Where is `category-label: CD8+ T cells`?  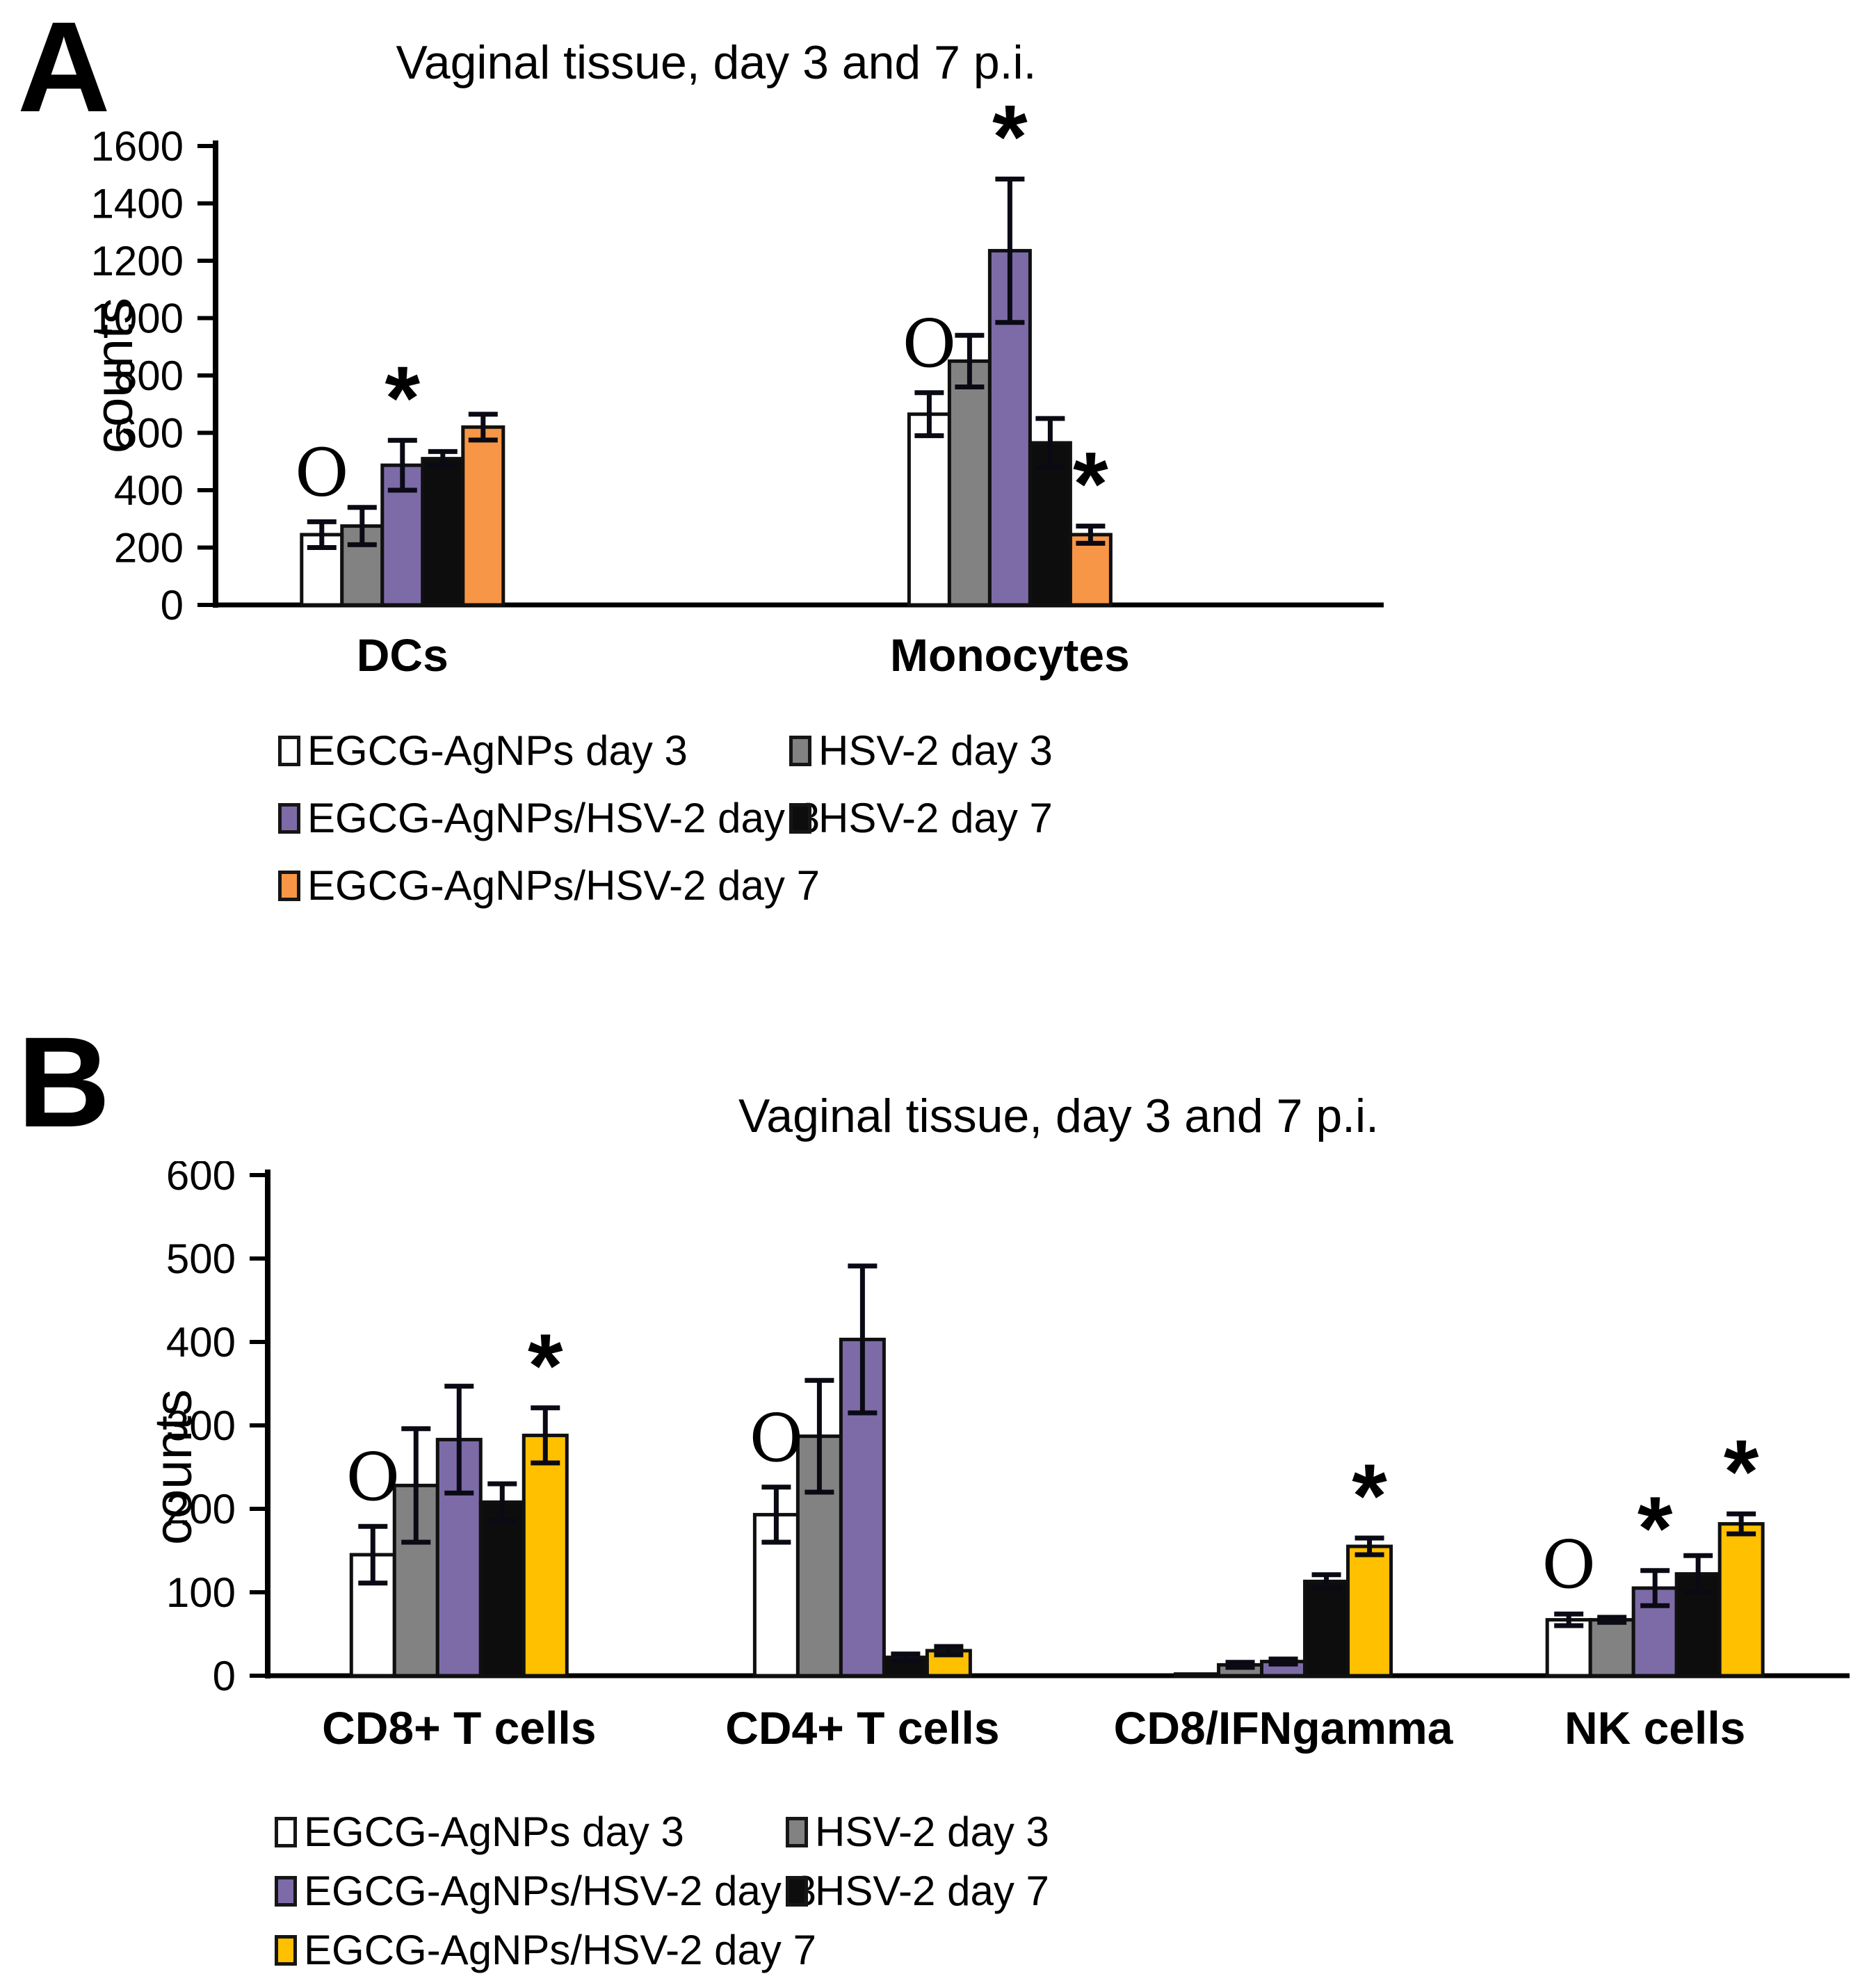 category-label: CD8+ T cells is located at coordinates (459, 1728).